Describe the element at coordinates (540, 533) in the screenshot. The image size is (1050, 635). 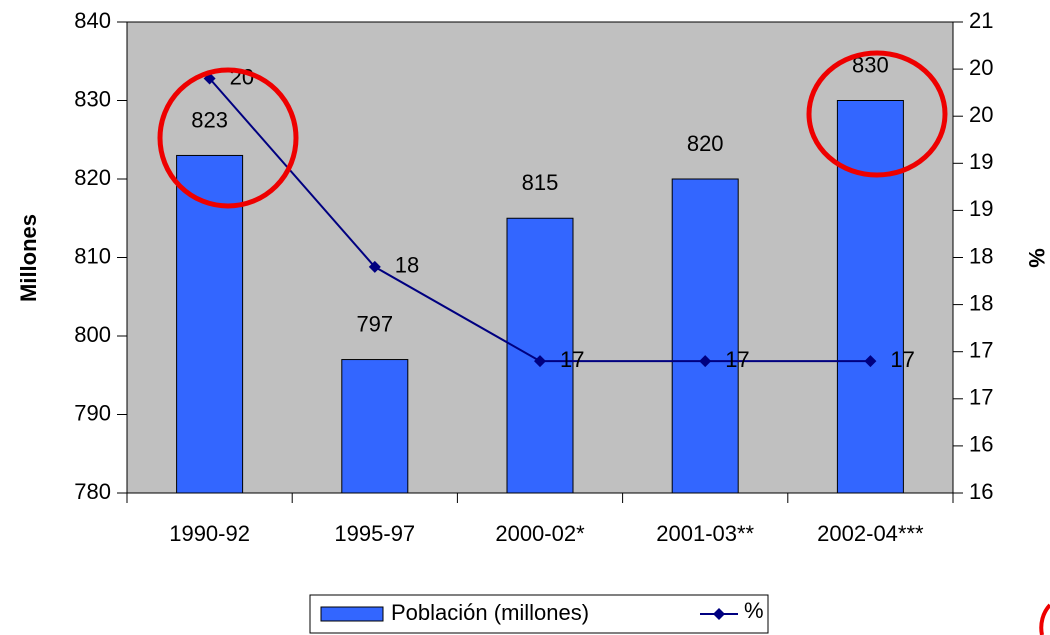
I see `x-tick-label: 2000-02*` at that location.